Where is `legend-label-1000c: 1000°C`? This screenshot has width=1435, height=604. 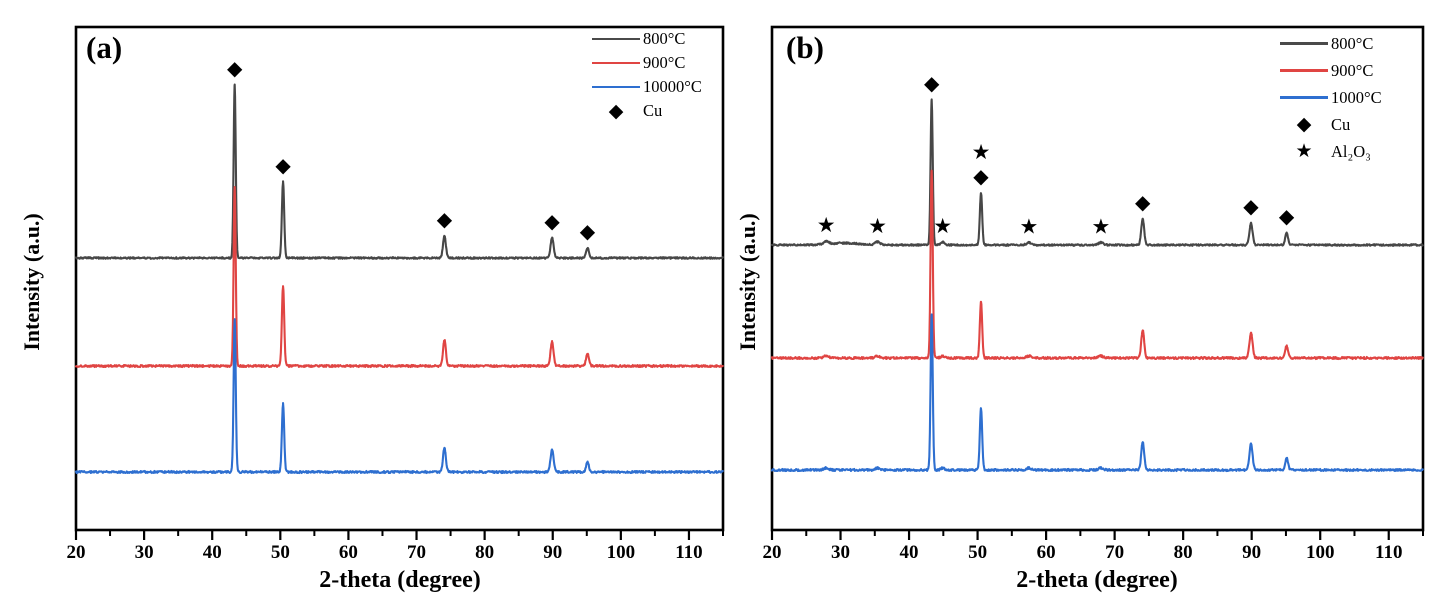
legend-label-1000c: 1000°C is located at coordinates (1356, 97).